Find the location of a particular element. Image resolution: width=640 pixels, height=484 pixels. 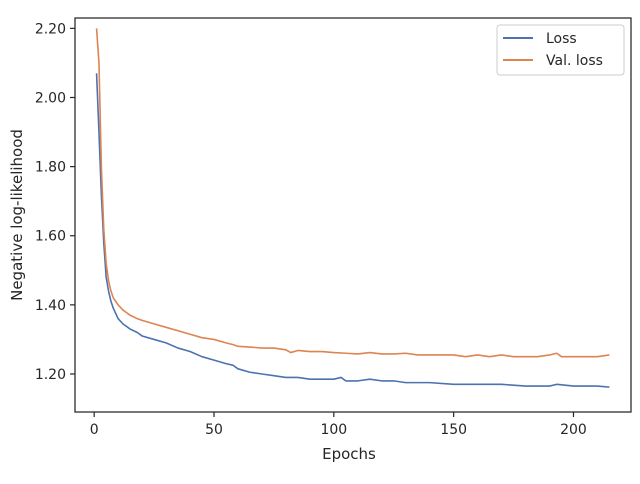

x-tick-label: 200 is located at coordinates (573, 430).